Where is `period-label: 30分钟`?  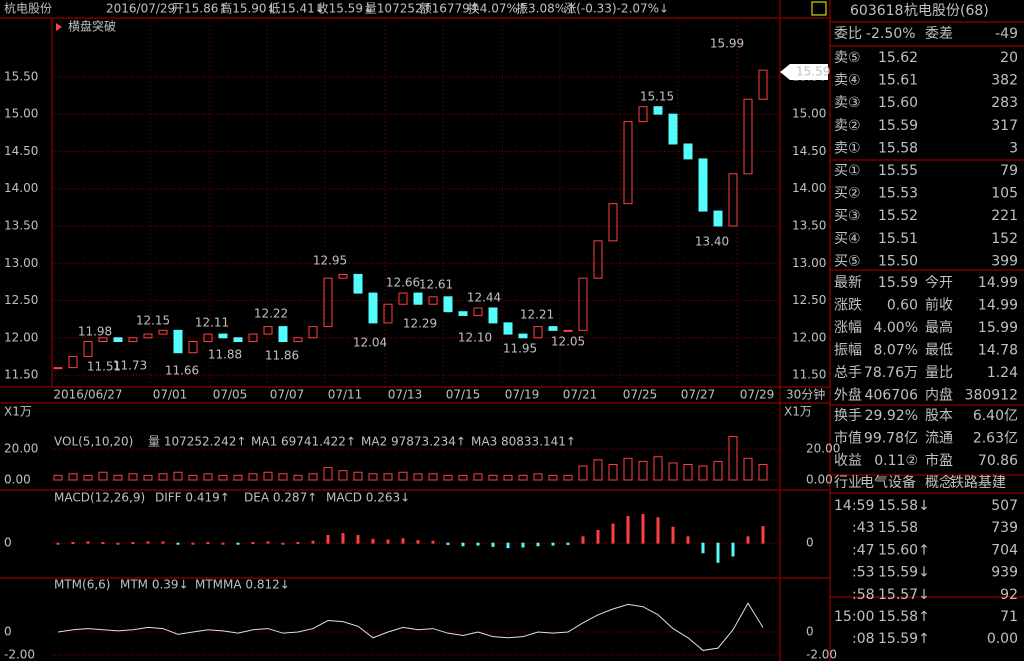 period-label: 30分钟 is located at coordinates (805, 394).